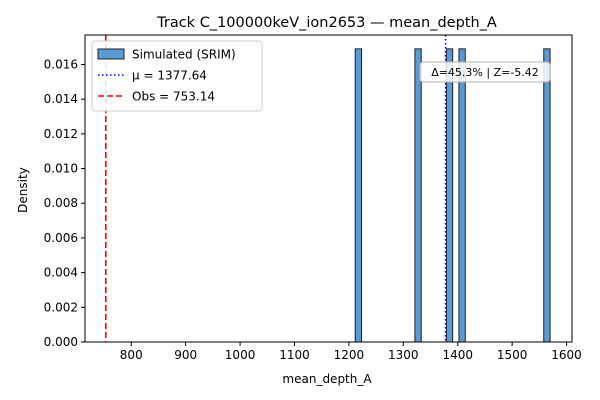 The image size is (600, 400). I want to click on chart-title: Track C_100000keV_ion2653 — mean_depth_A, so click(326, 23).